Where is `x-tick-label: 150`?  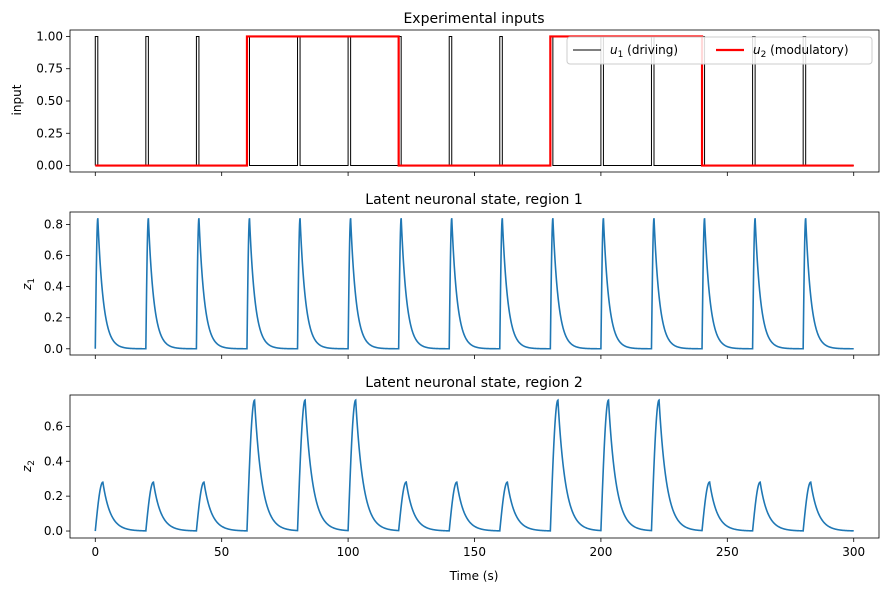
x-tick-label: 150 is located at coordinates (474, 552).